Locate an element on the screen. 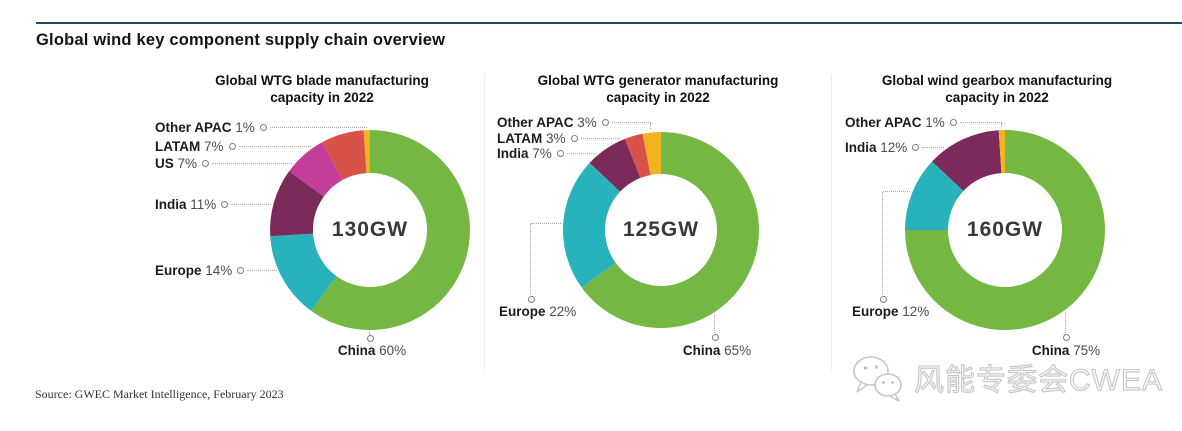  donut-chart-generator is located at coordinates (661, 230).